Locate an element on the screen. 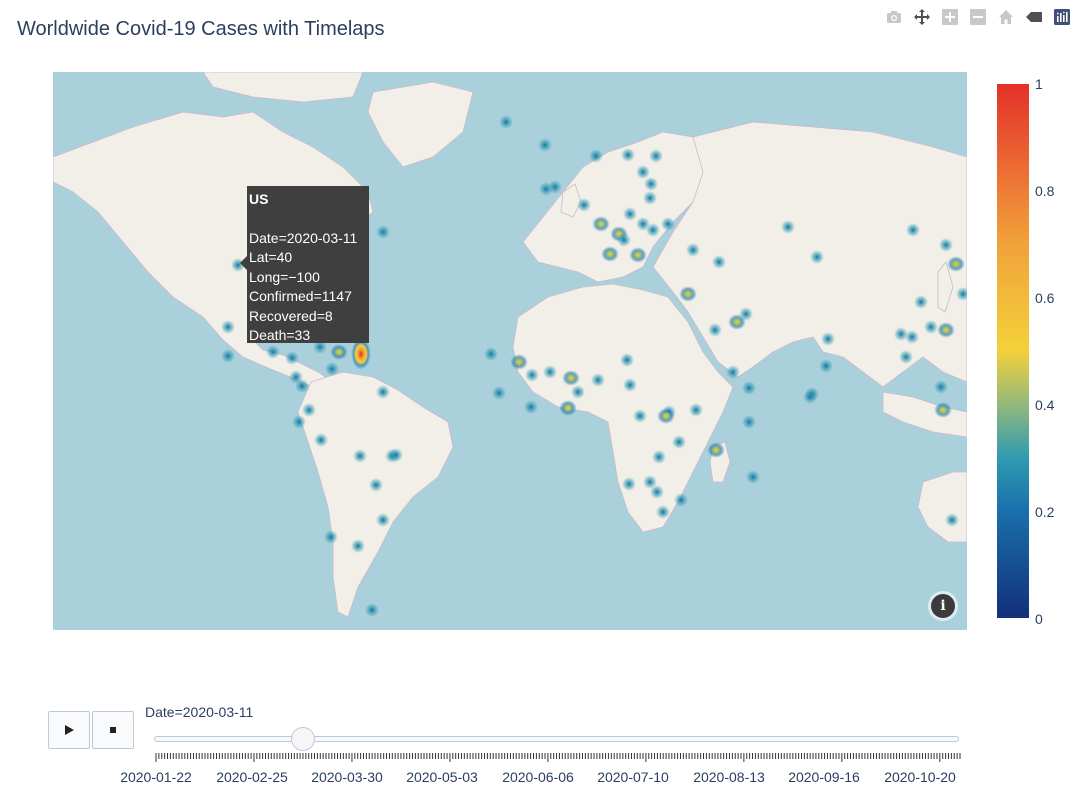 The image size is (1079, 799). tooltip-line: Date=2020-03-11 is located at coordinates (303, 237).